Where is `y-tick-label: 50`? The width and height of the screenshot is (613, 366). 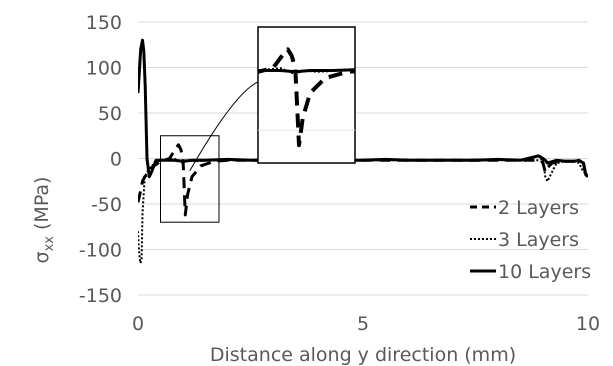 y-tick-label: 50 is located at coordinates (110, 114).